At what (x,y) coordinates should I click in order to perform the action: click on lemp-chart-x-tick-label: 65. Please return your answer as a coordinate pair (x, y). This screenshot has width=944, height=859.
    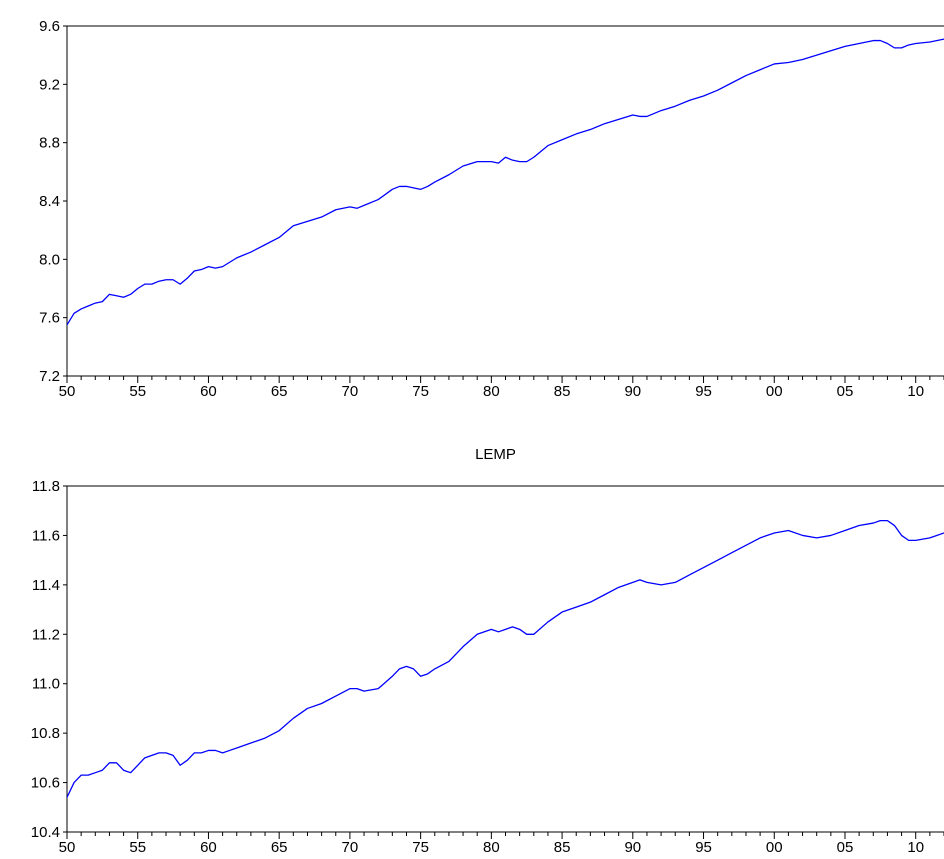
    Looking at the image, I should click on (279, 847).